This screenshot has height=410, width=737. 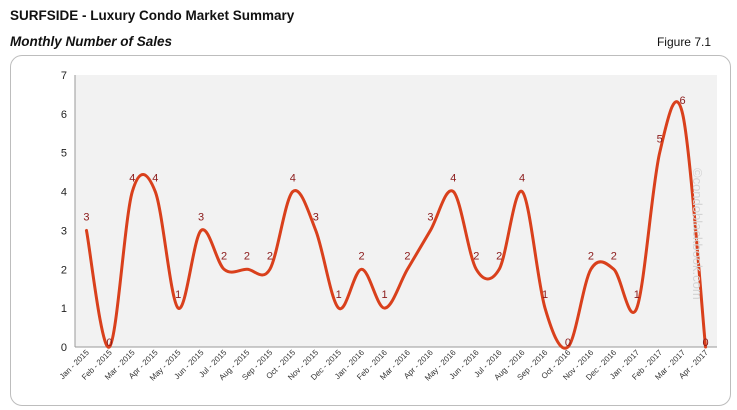 What do you see at coordinates (683, 42) in the screenshot?
I see `figure-label: Figure 7.1` at bounding box center [683, 42].